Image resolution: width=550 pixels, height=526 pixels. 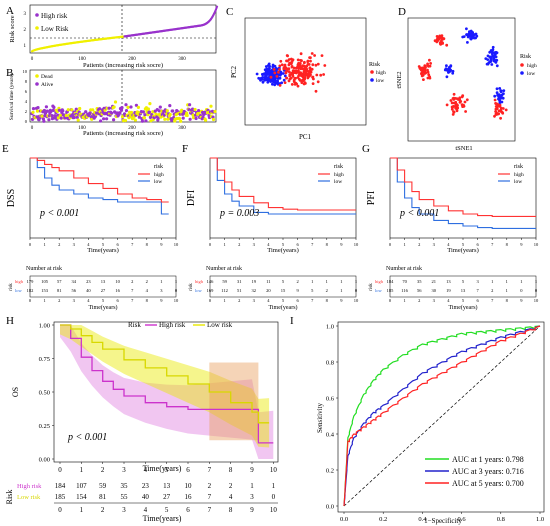 What do you see at coordinates (501, 519) in the screenshot?
I see `panel-i-xtick: 0.8` at bounding box center [501, 519].